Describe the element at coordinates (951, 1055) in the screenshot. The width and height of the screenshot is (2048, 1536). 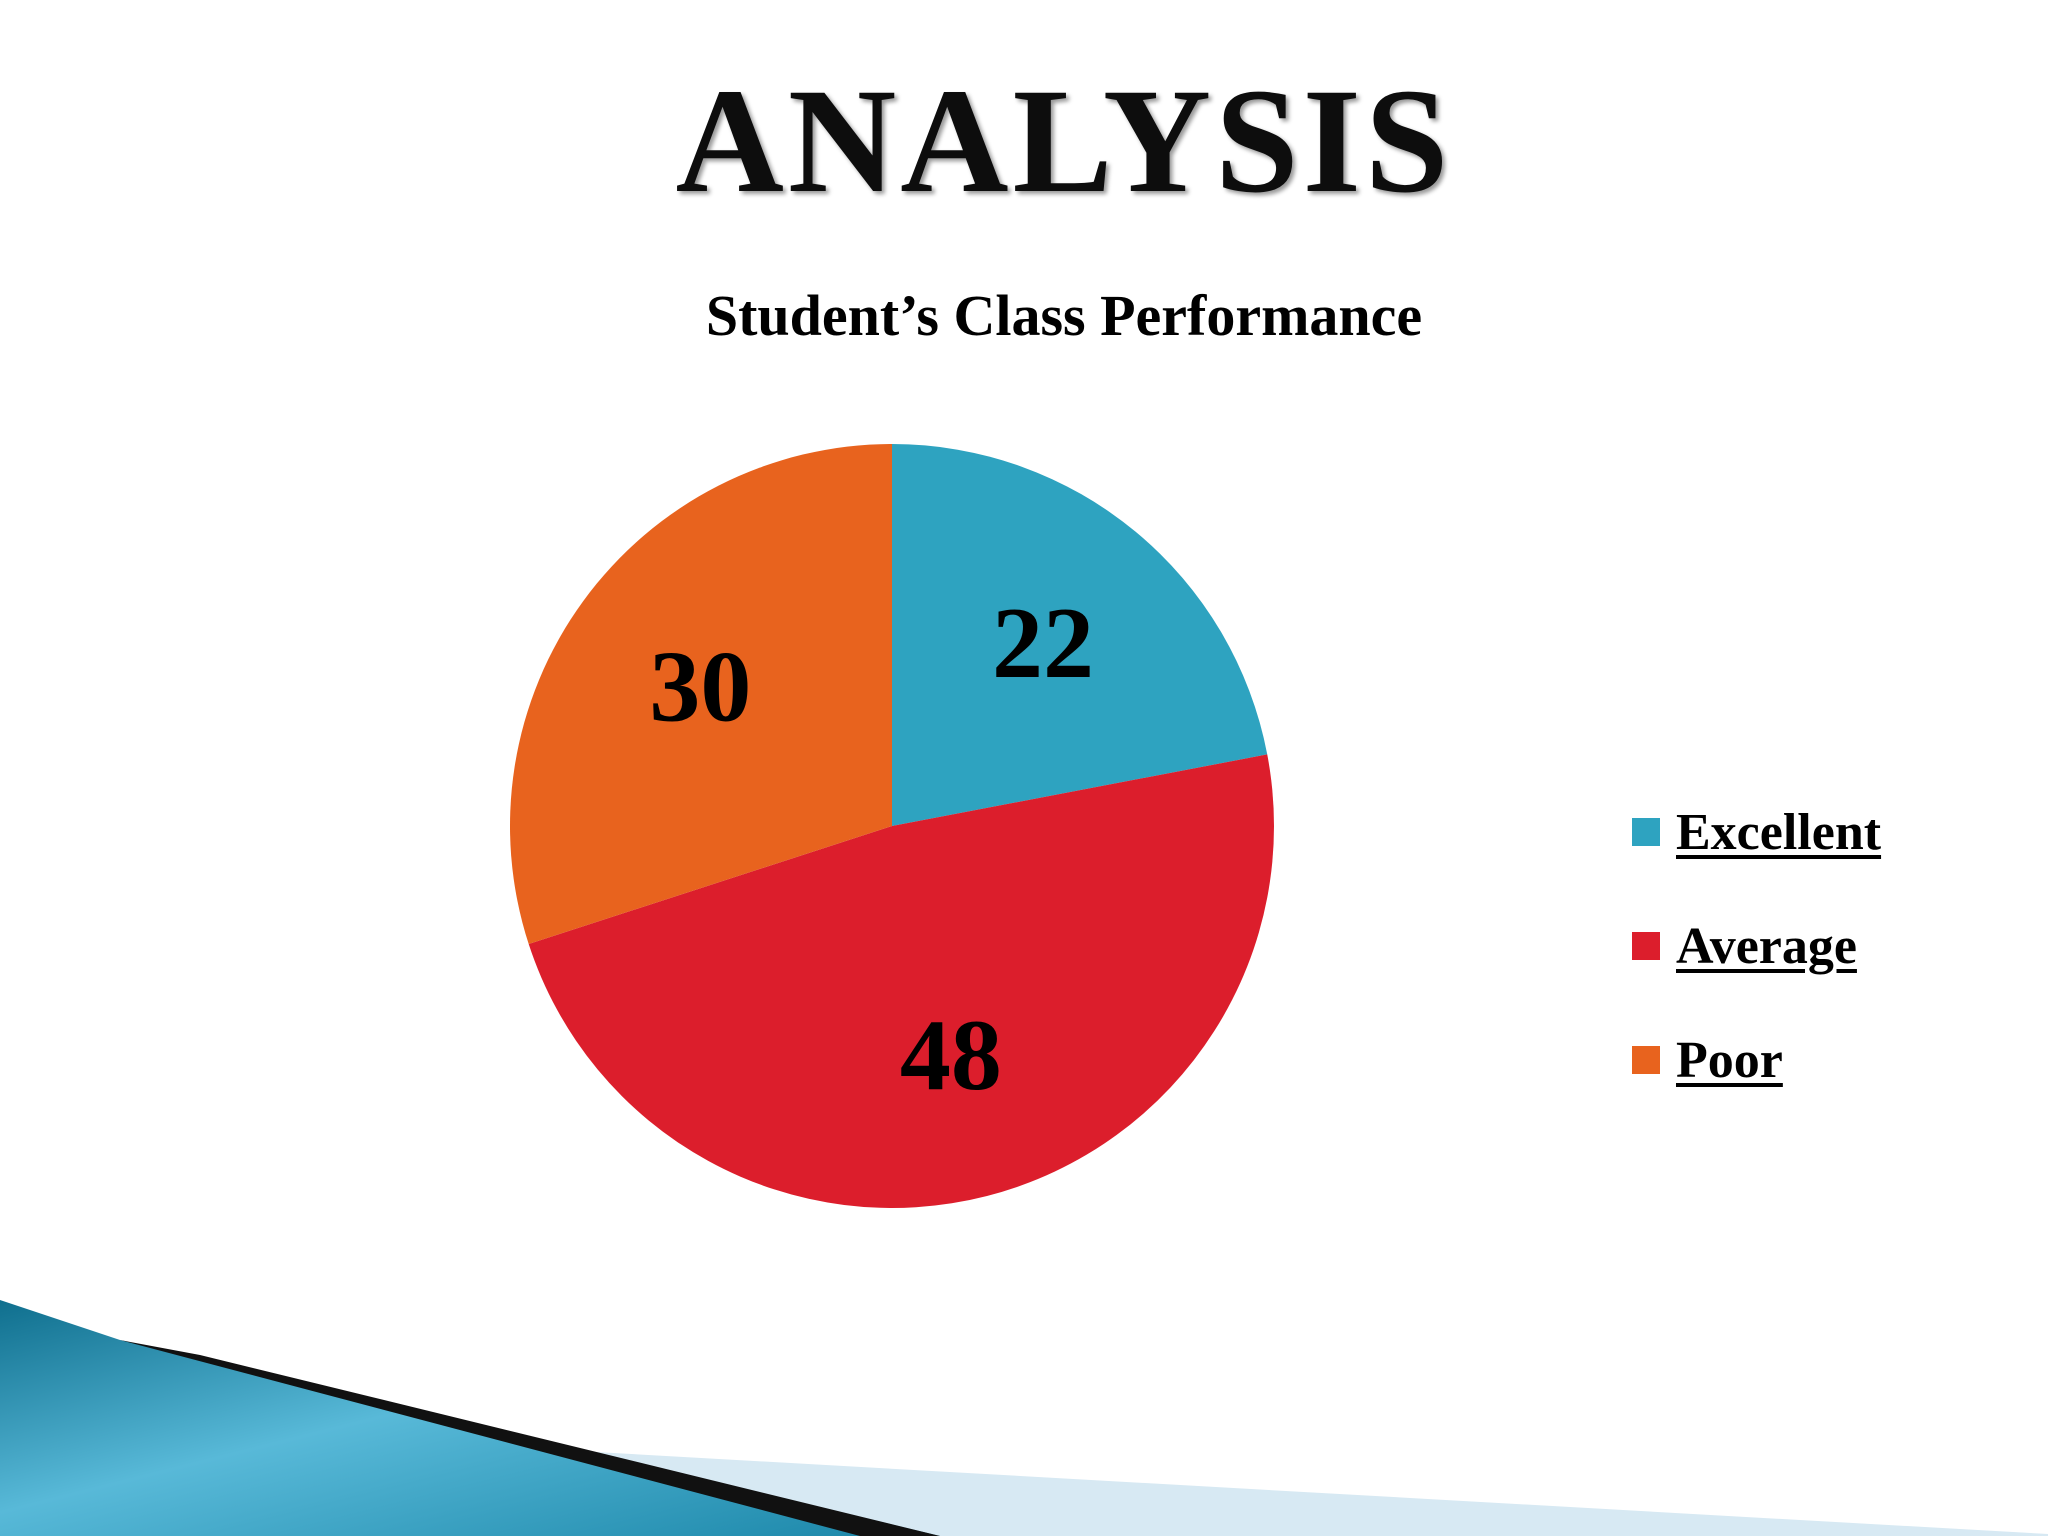
I see `data-label-average: 48` at that location.